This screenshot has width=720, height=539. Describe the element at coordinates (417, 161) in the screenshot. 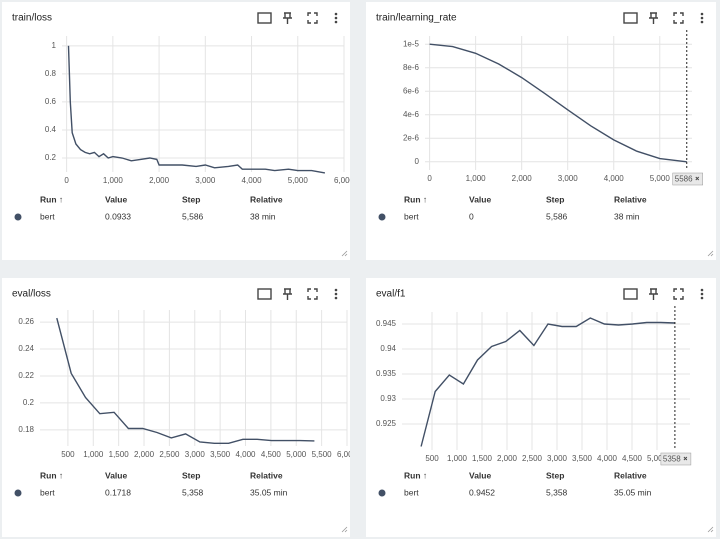

I see `y-tick-label: 0` at that location.